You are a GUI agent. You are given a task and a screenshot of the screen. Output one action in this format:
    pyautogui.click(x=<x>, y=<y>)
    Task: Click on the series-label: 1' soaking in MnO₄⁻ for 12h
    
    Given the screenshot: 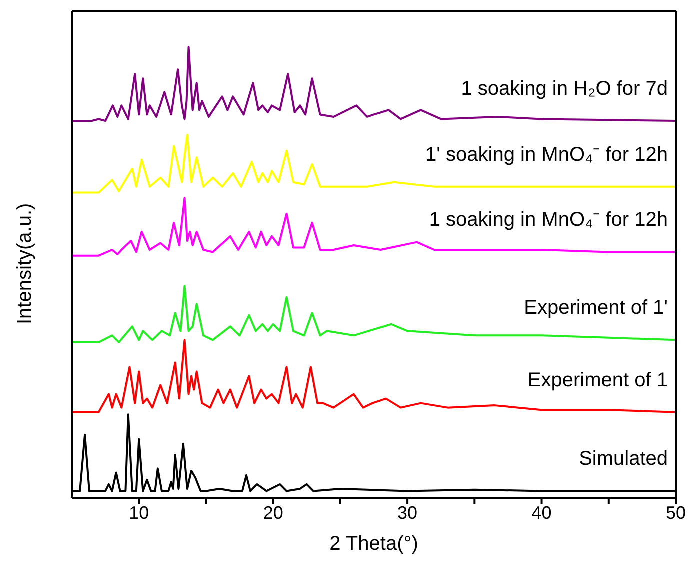 What is the action you would take?
    pyautogui.click(x=547, y=155)
    